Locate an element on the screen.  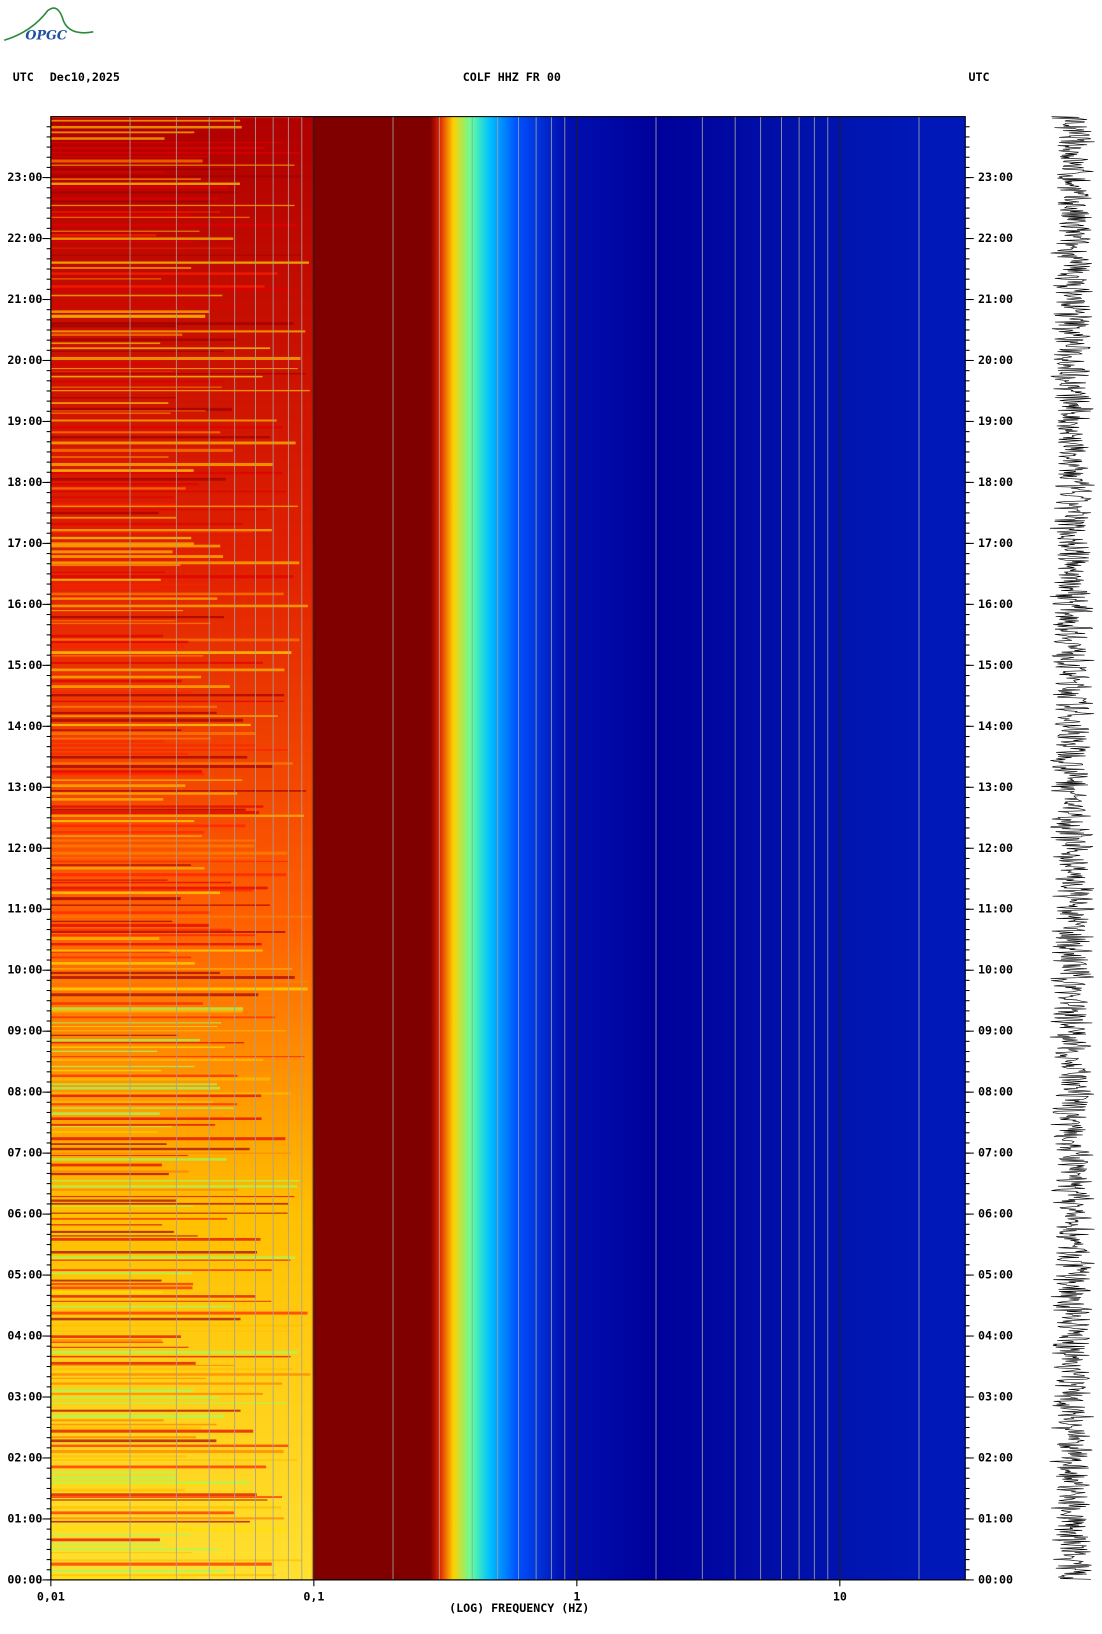
x-tick-label: 0,1 is located at coordinates (313, 1596).